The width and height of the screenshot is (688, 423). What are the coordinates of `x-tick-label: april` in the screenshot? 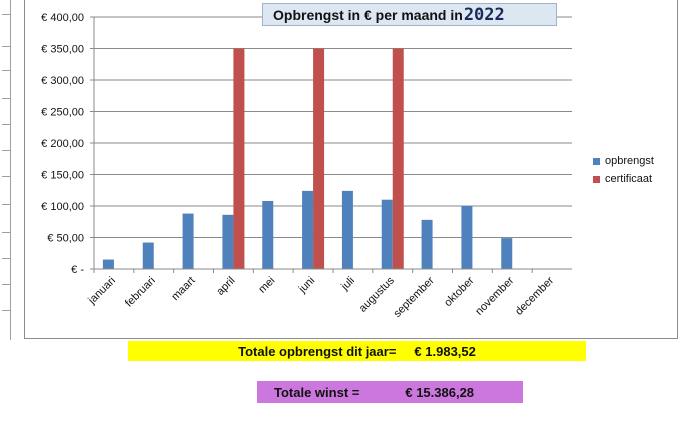 It's located at (225, 286).